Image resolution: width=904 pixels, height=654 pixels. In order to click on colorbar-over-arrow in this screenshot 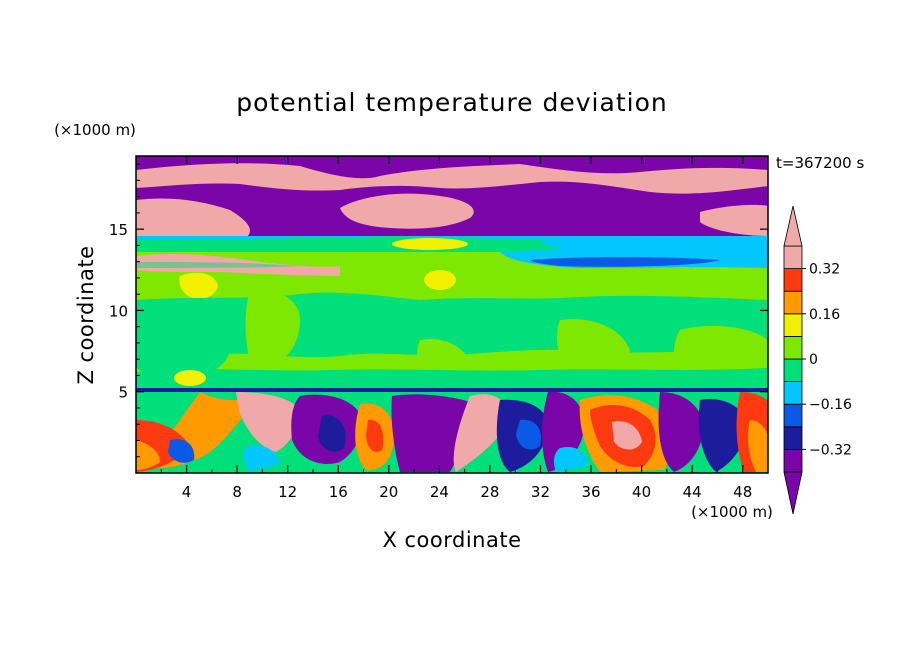, I will do `click(793, 226)`.